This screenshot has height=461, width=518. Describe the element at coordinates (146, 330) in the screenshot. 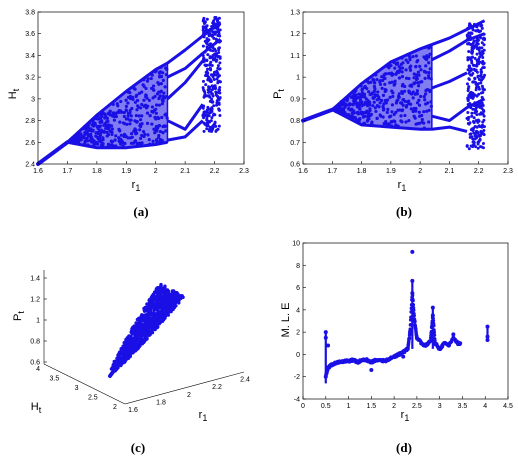

I see `panel-c-plot` at that location.